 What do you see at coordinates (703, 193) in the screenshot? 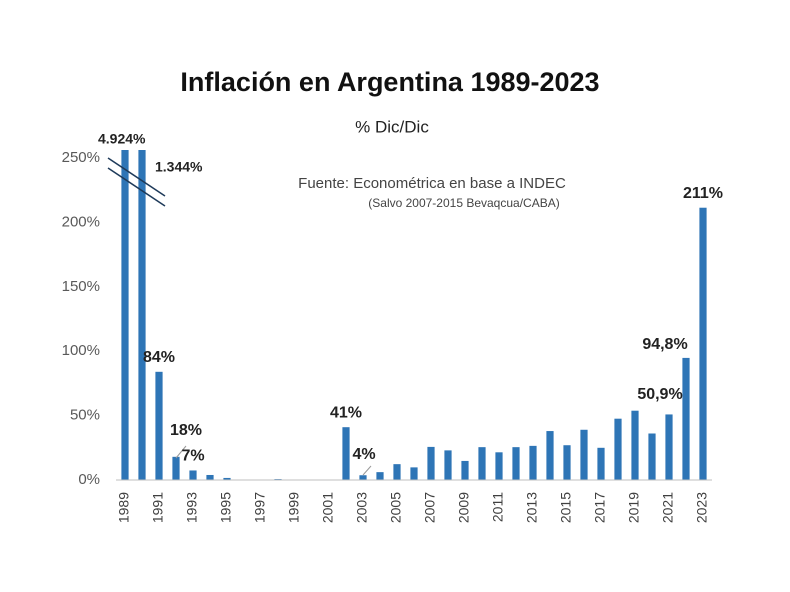
I see `data-label: 211%` at bounding box center [703, 193].